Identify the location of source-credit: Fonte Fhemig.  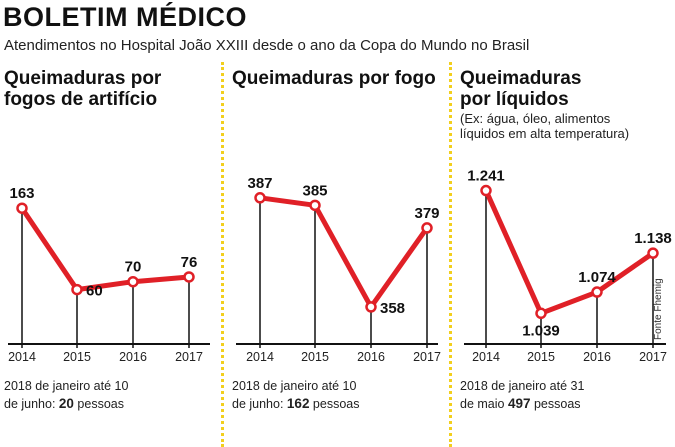
(658, 309).